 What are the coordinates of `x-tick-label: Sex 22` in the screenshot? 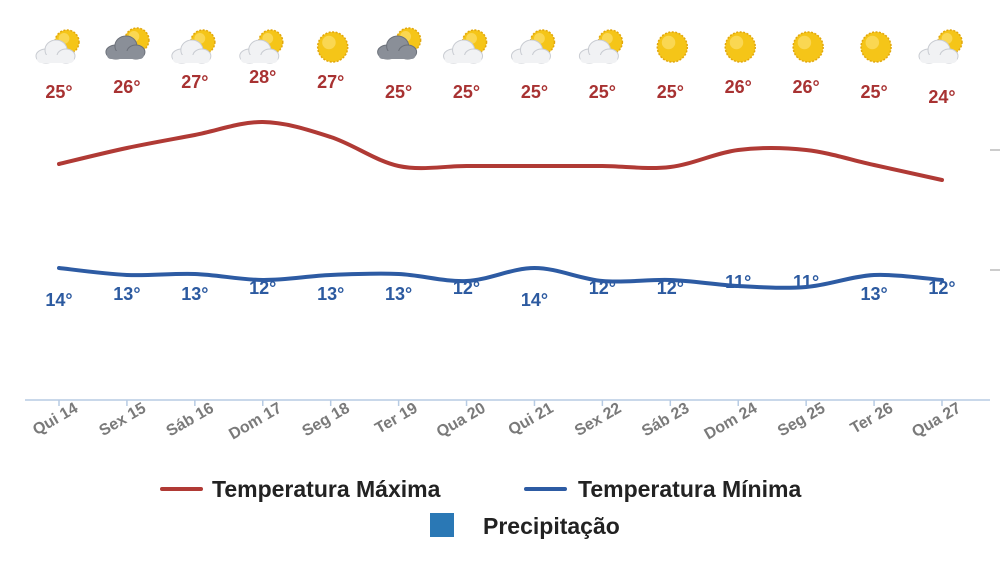 It's located at (598, 420).